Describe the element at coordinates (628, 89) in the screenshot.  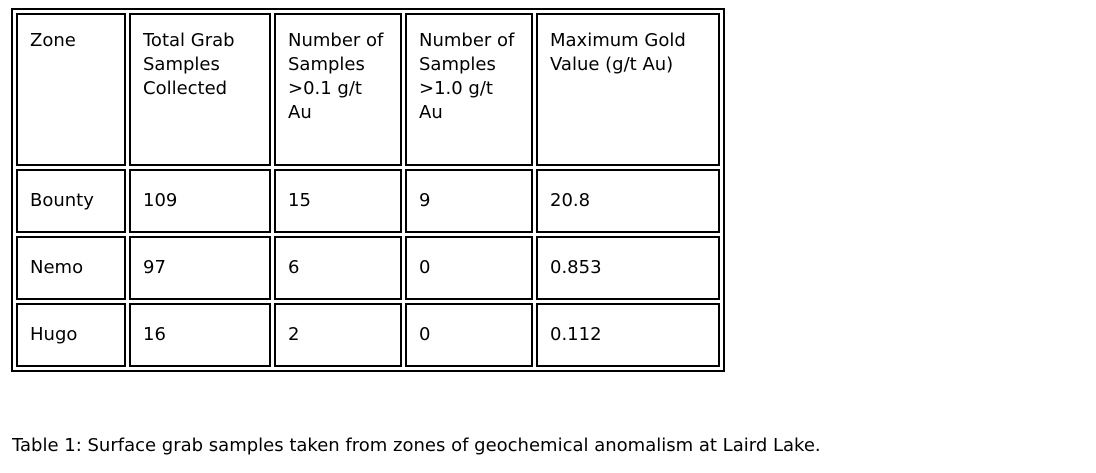
I see `header-max-gold-value: Maximum Gold Value (g/t Au)` at that location.